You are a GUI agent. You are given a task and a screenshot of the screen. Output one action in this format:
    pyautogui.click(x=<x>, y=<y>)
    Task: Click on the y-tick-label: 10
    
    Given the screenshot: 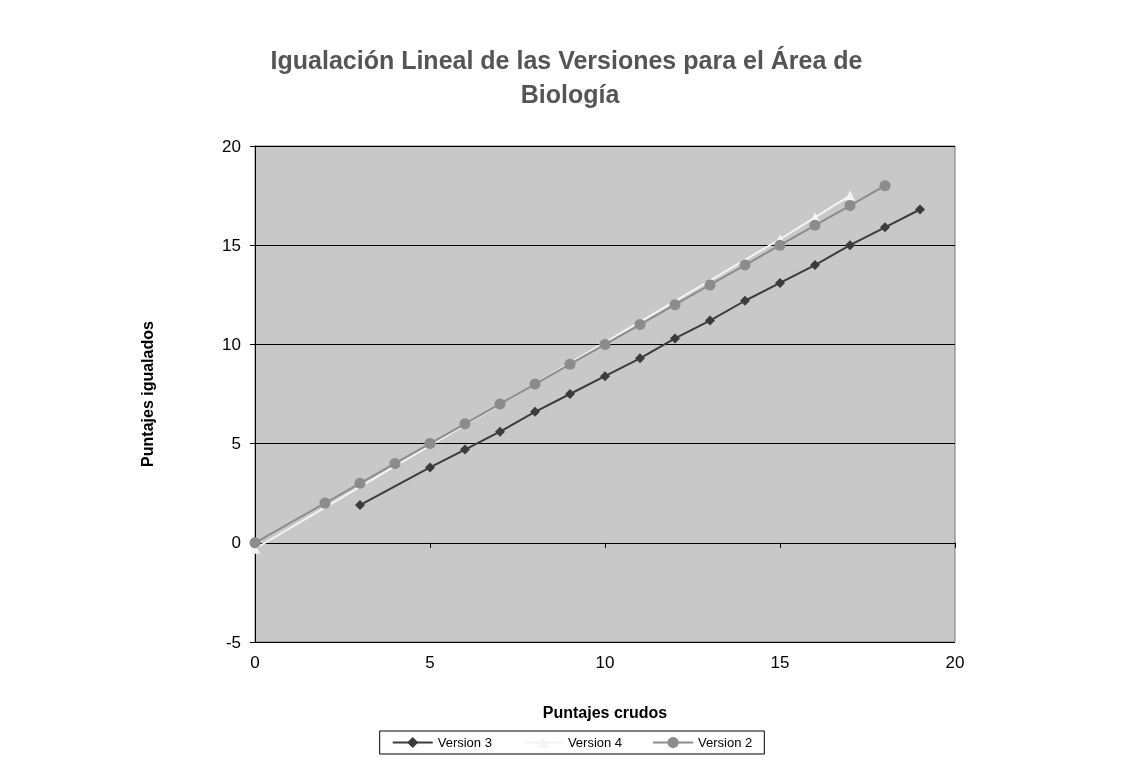 What is the action you would take?
    pyautogui.click(x=231, y=344)
    